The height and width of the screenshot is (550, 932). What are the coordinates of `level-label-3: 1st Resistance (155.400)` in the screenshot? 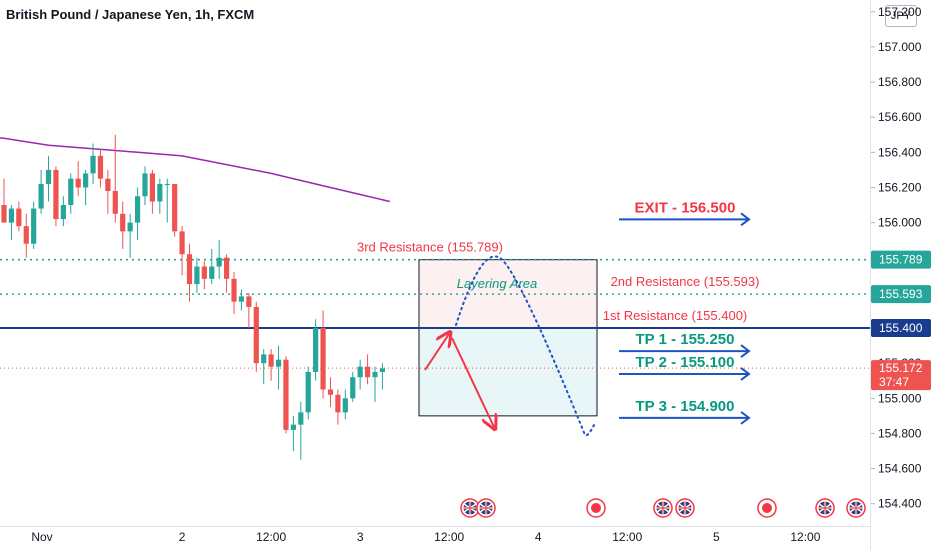 It's located at (675, 315).